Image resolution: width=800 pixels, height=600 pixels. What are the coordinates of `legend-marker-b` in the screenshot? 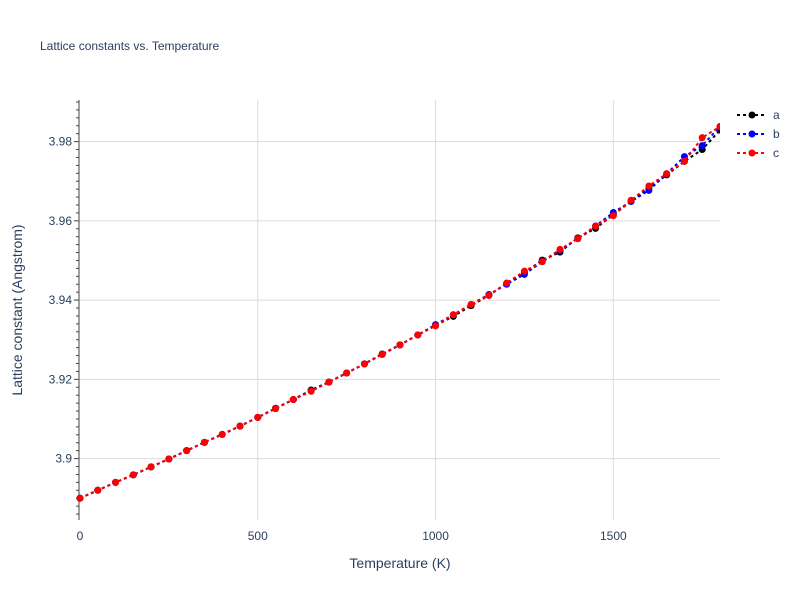 It's located at (752, 134).